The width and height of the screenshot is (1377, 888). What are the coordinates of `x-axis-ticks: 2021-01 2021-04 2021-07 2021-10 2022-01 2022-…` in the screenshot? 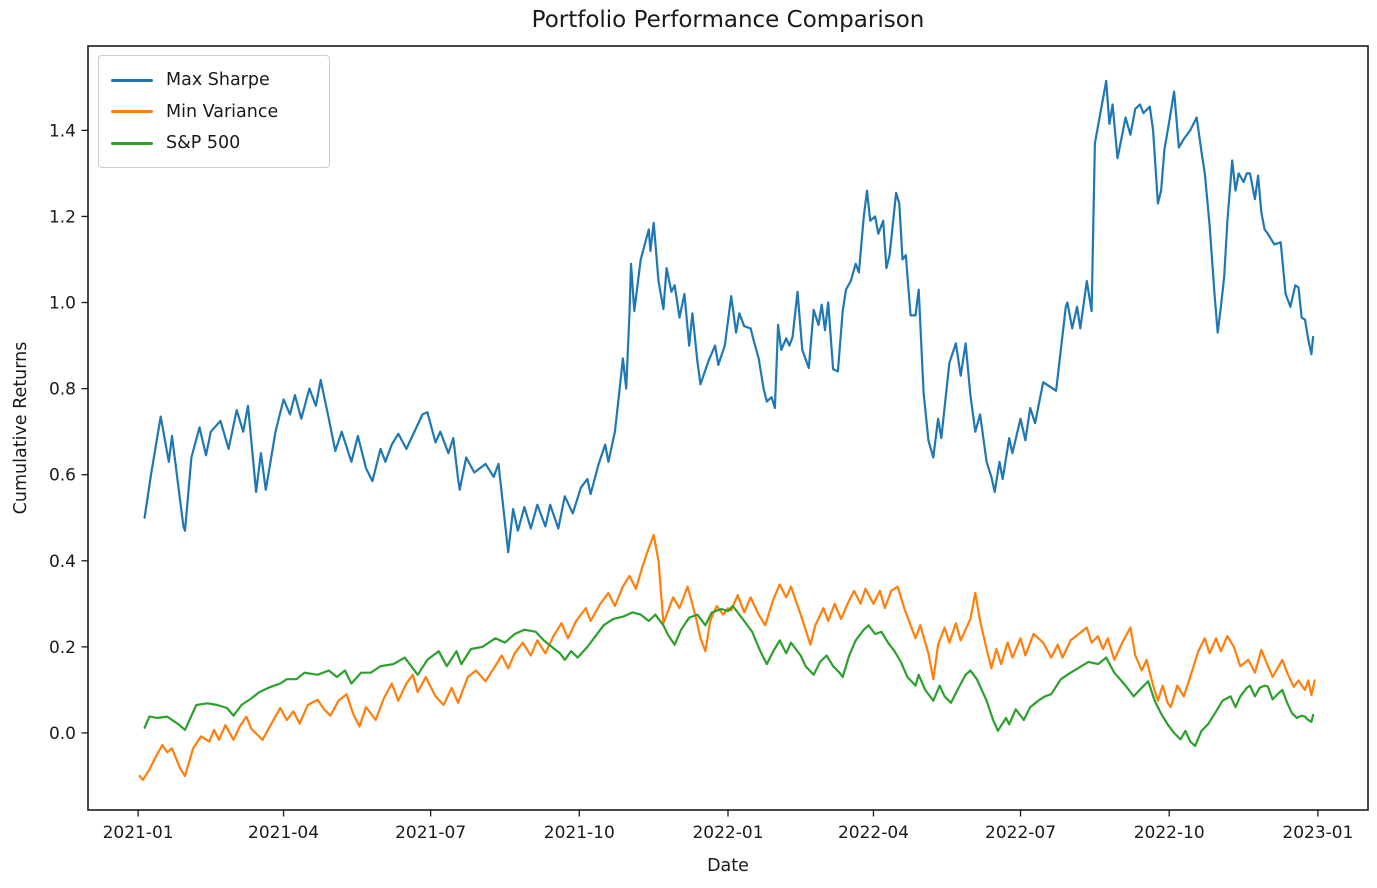 It's located at (728, 826).